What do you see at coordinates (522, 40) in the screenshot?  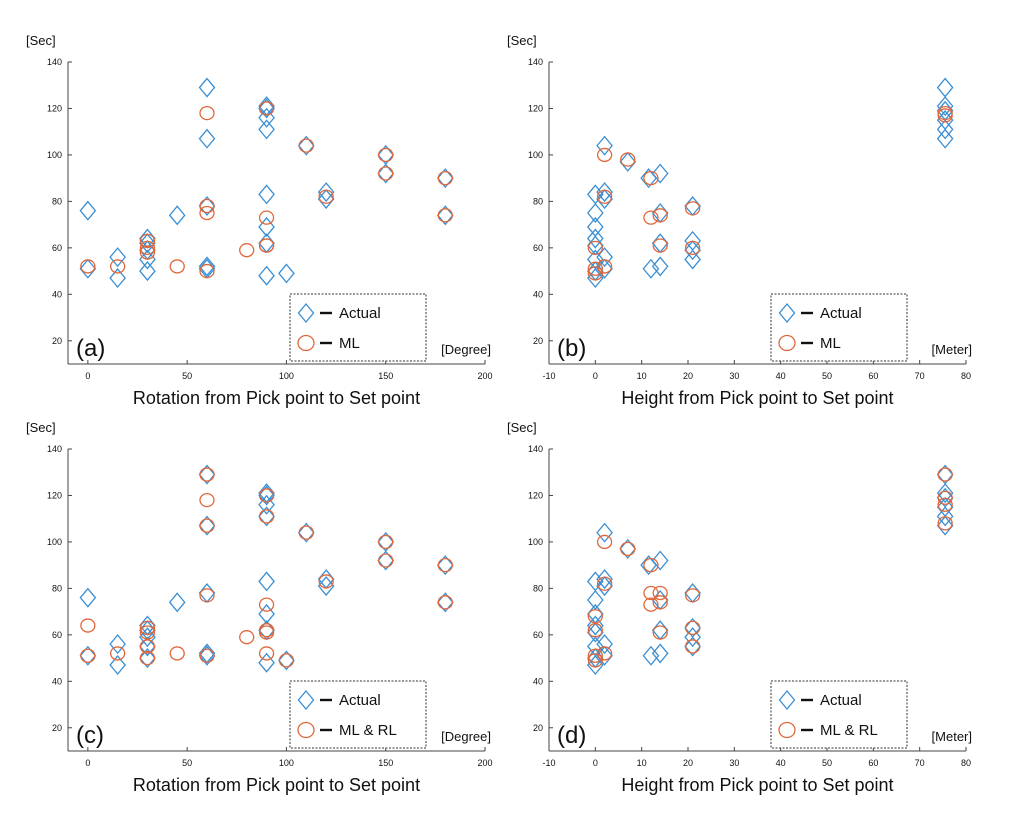 I see `y-axis-label: [Sec]` at bounding box center [522, 40].